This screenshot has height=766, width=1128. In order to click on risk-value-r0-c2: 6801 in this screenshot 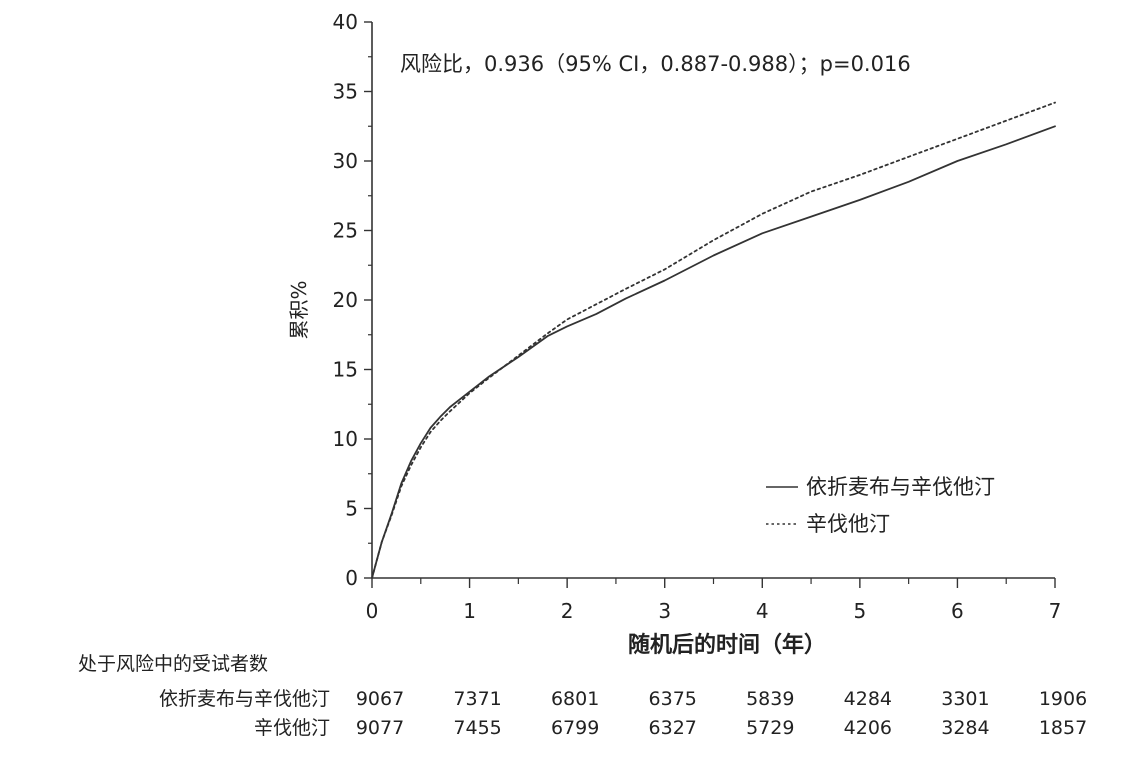, I will do `click(575, 699)`.